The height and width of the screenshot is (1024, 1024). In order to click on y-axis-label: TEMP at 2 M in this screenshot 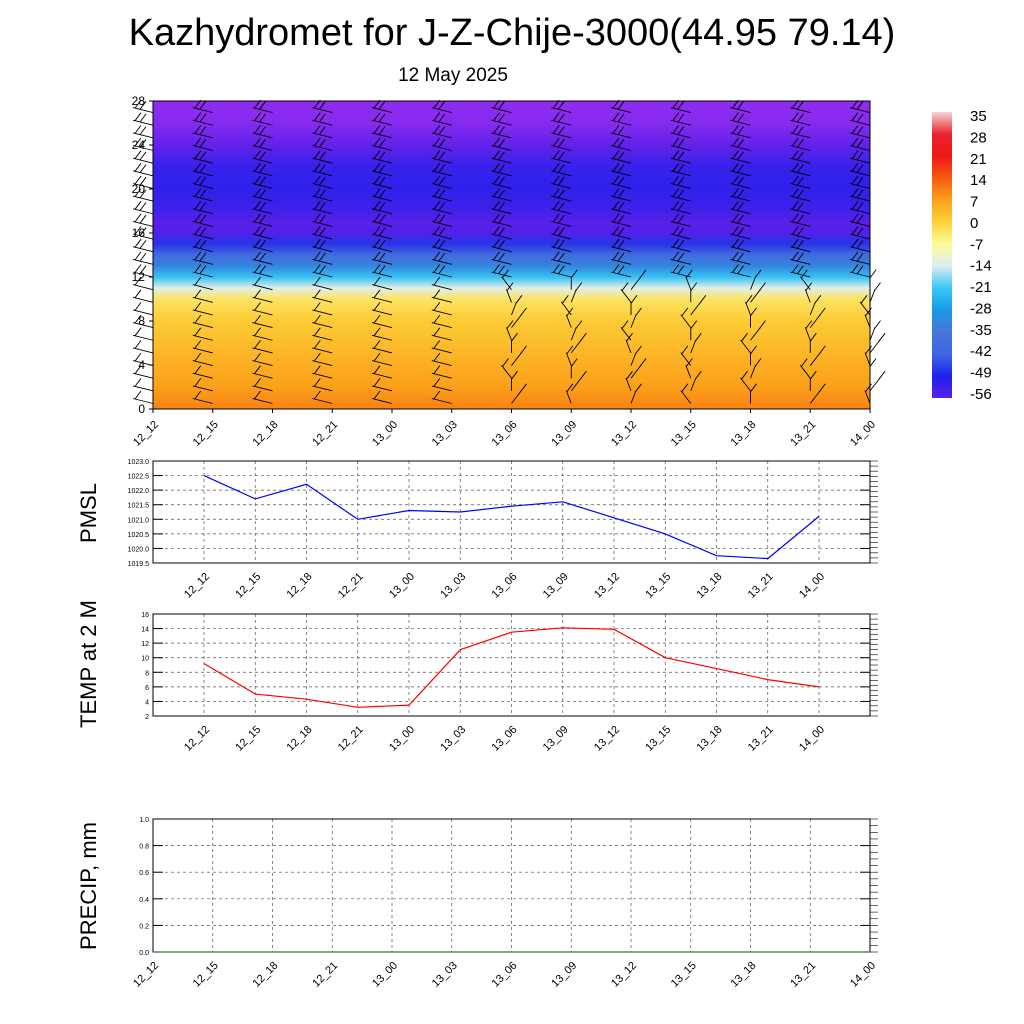, I will do `click(88, 664)`.